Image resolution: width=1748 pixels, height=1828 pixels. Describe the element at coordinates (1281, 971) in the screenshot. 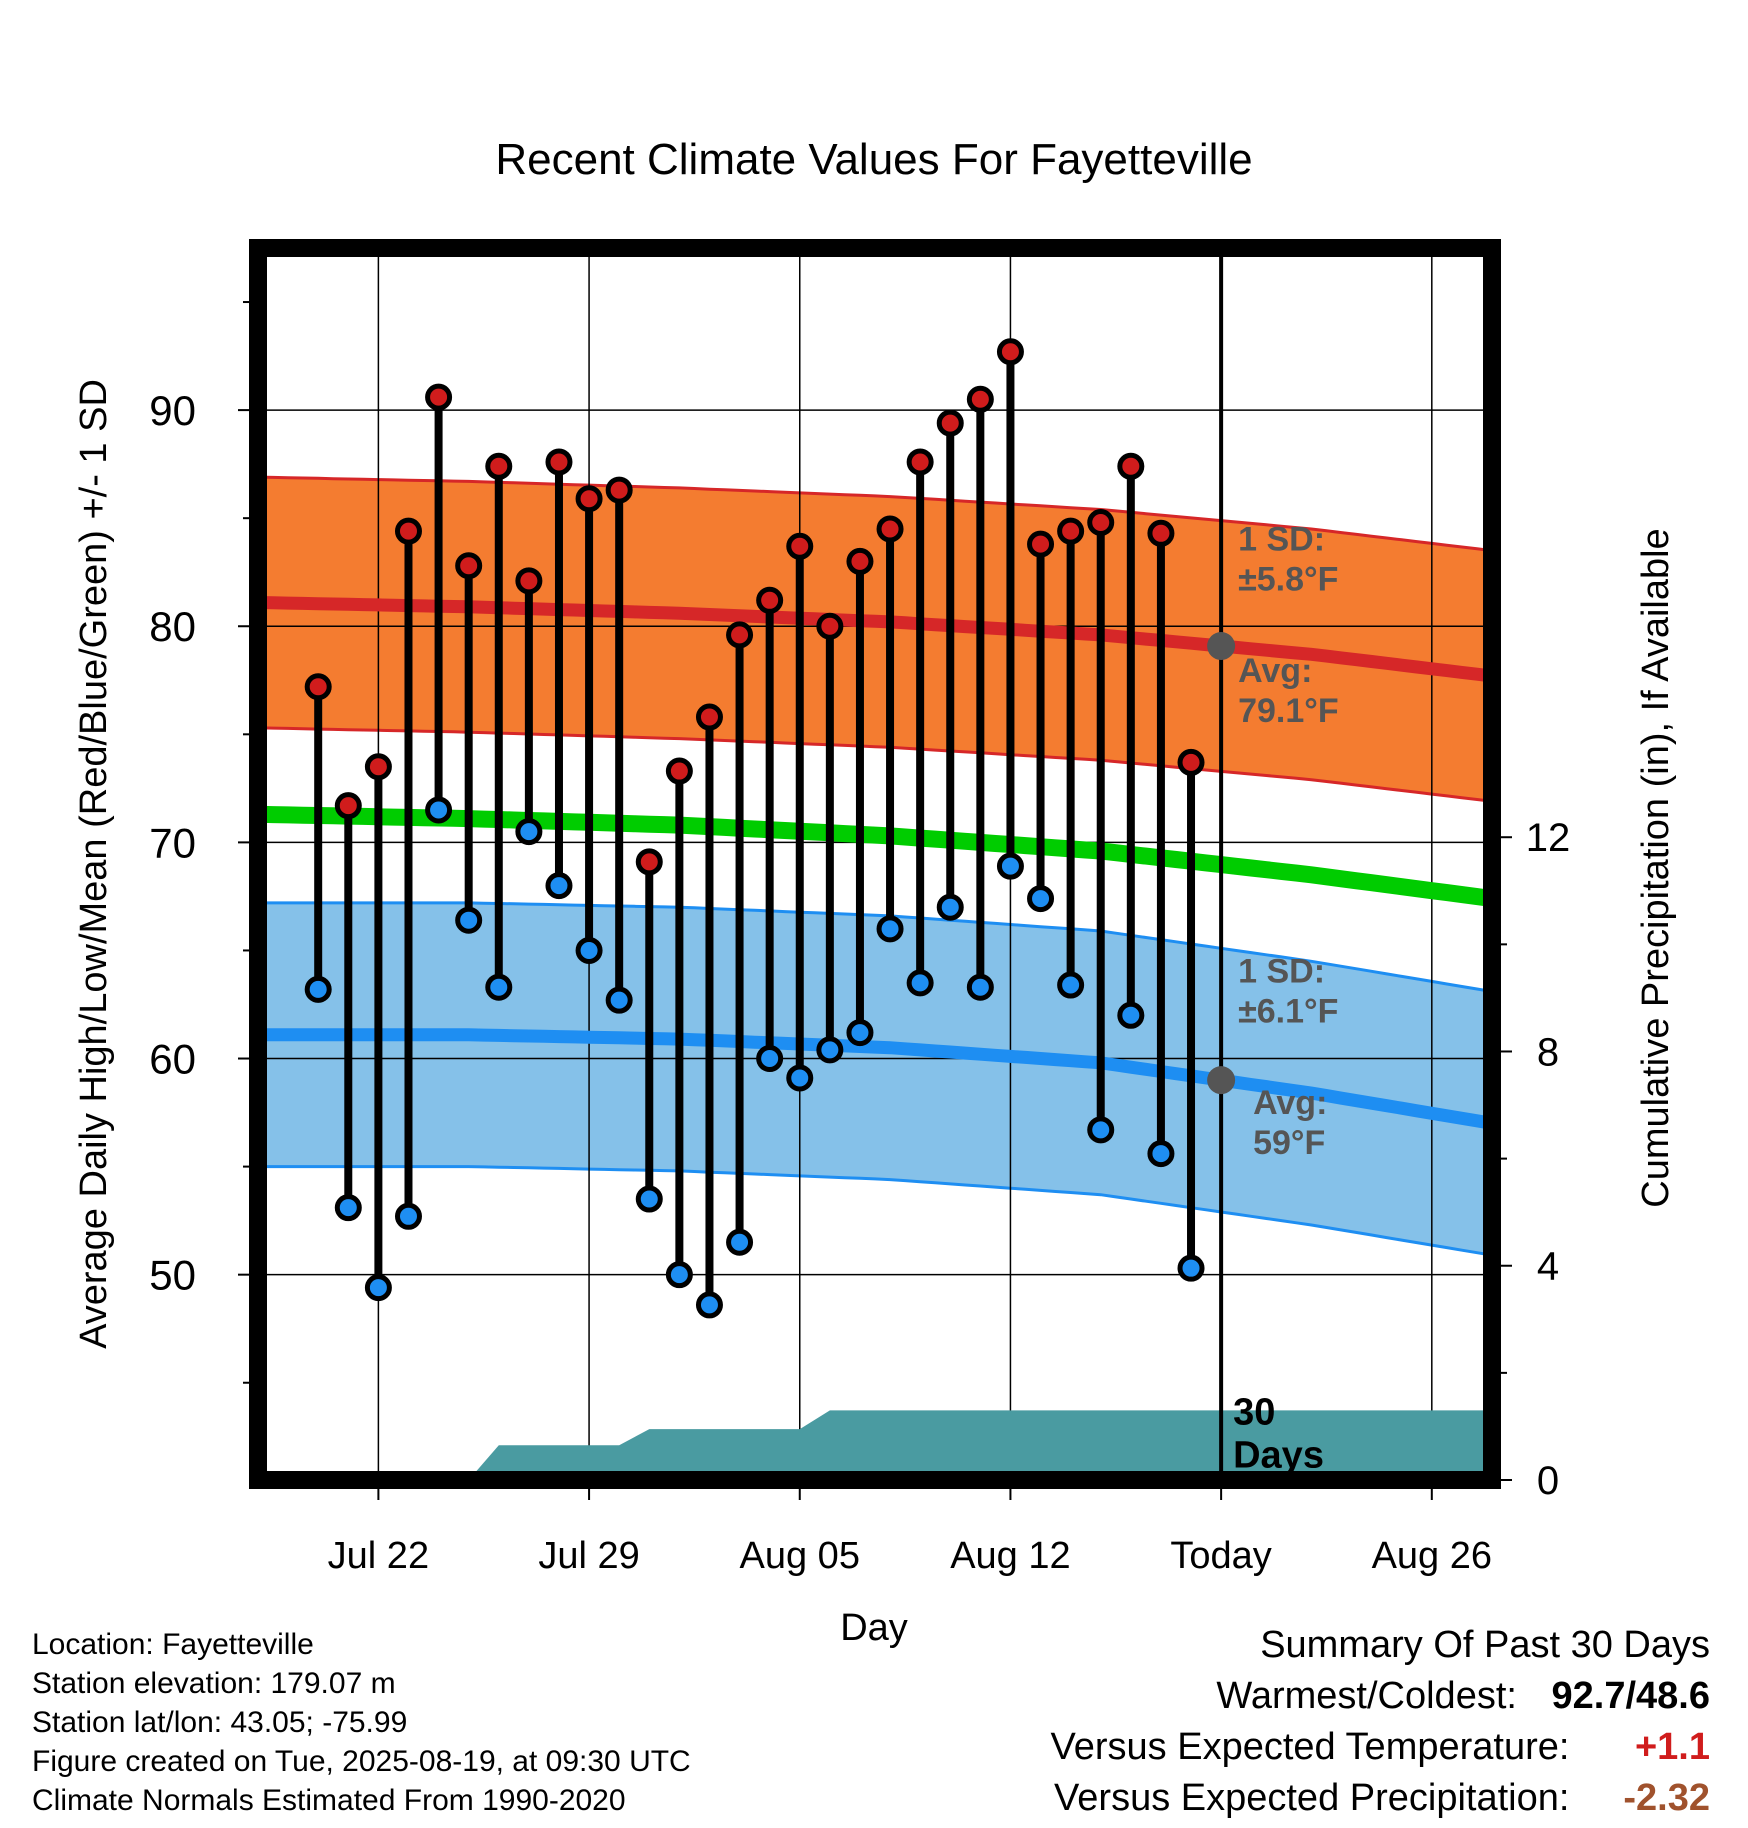

I see `low-sd-annotation: 1 SD:` at that location.